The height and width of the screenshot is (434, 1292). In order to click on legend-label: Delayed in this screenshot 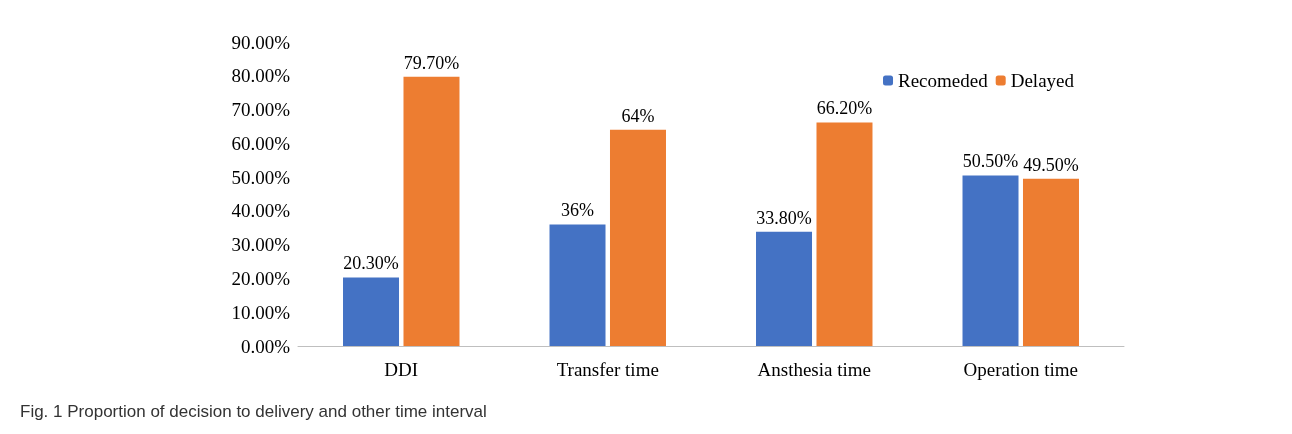, I will do `click(1042, 80)`.